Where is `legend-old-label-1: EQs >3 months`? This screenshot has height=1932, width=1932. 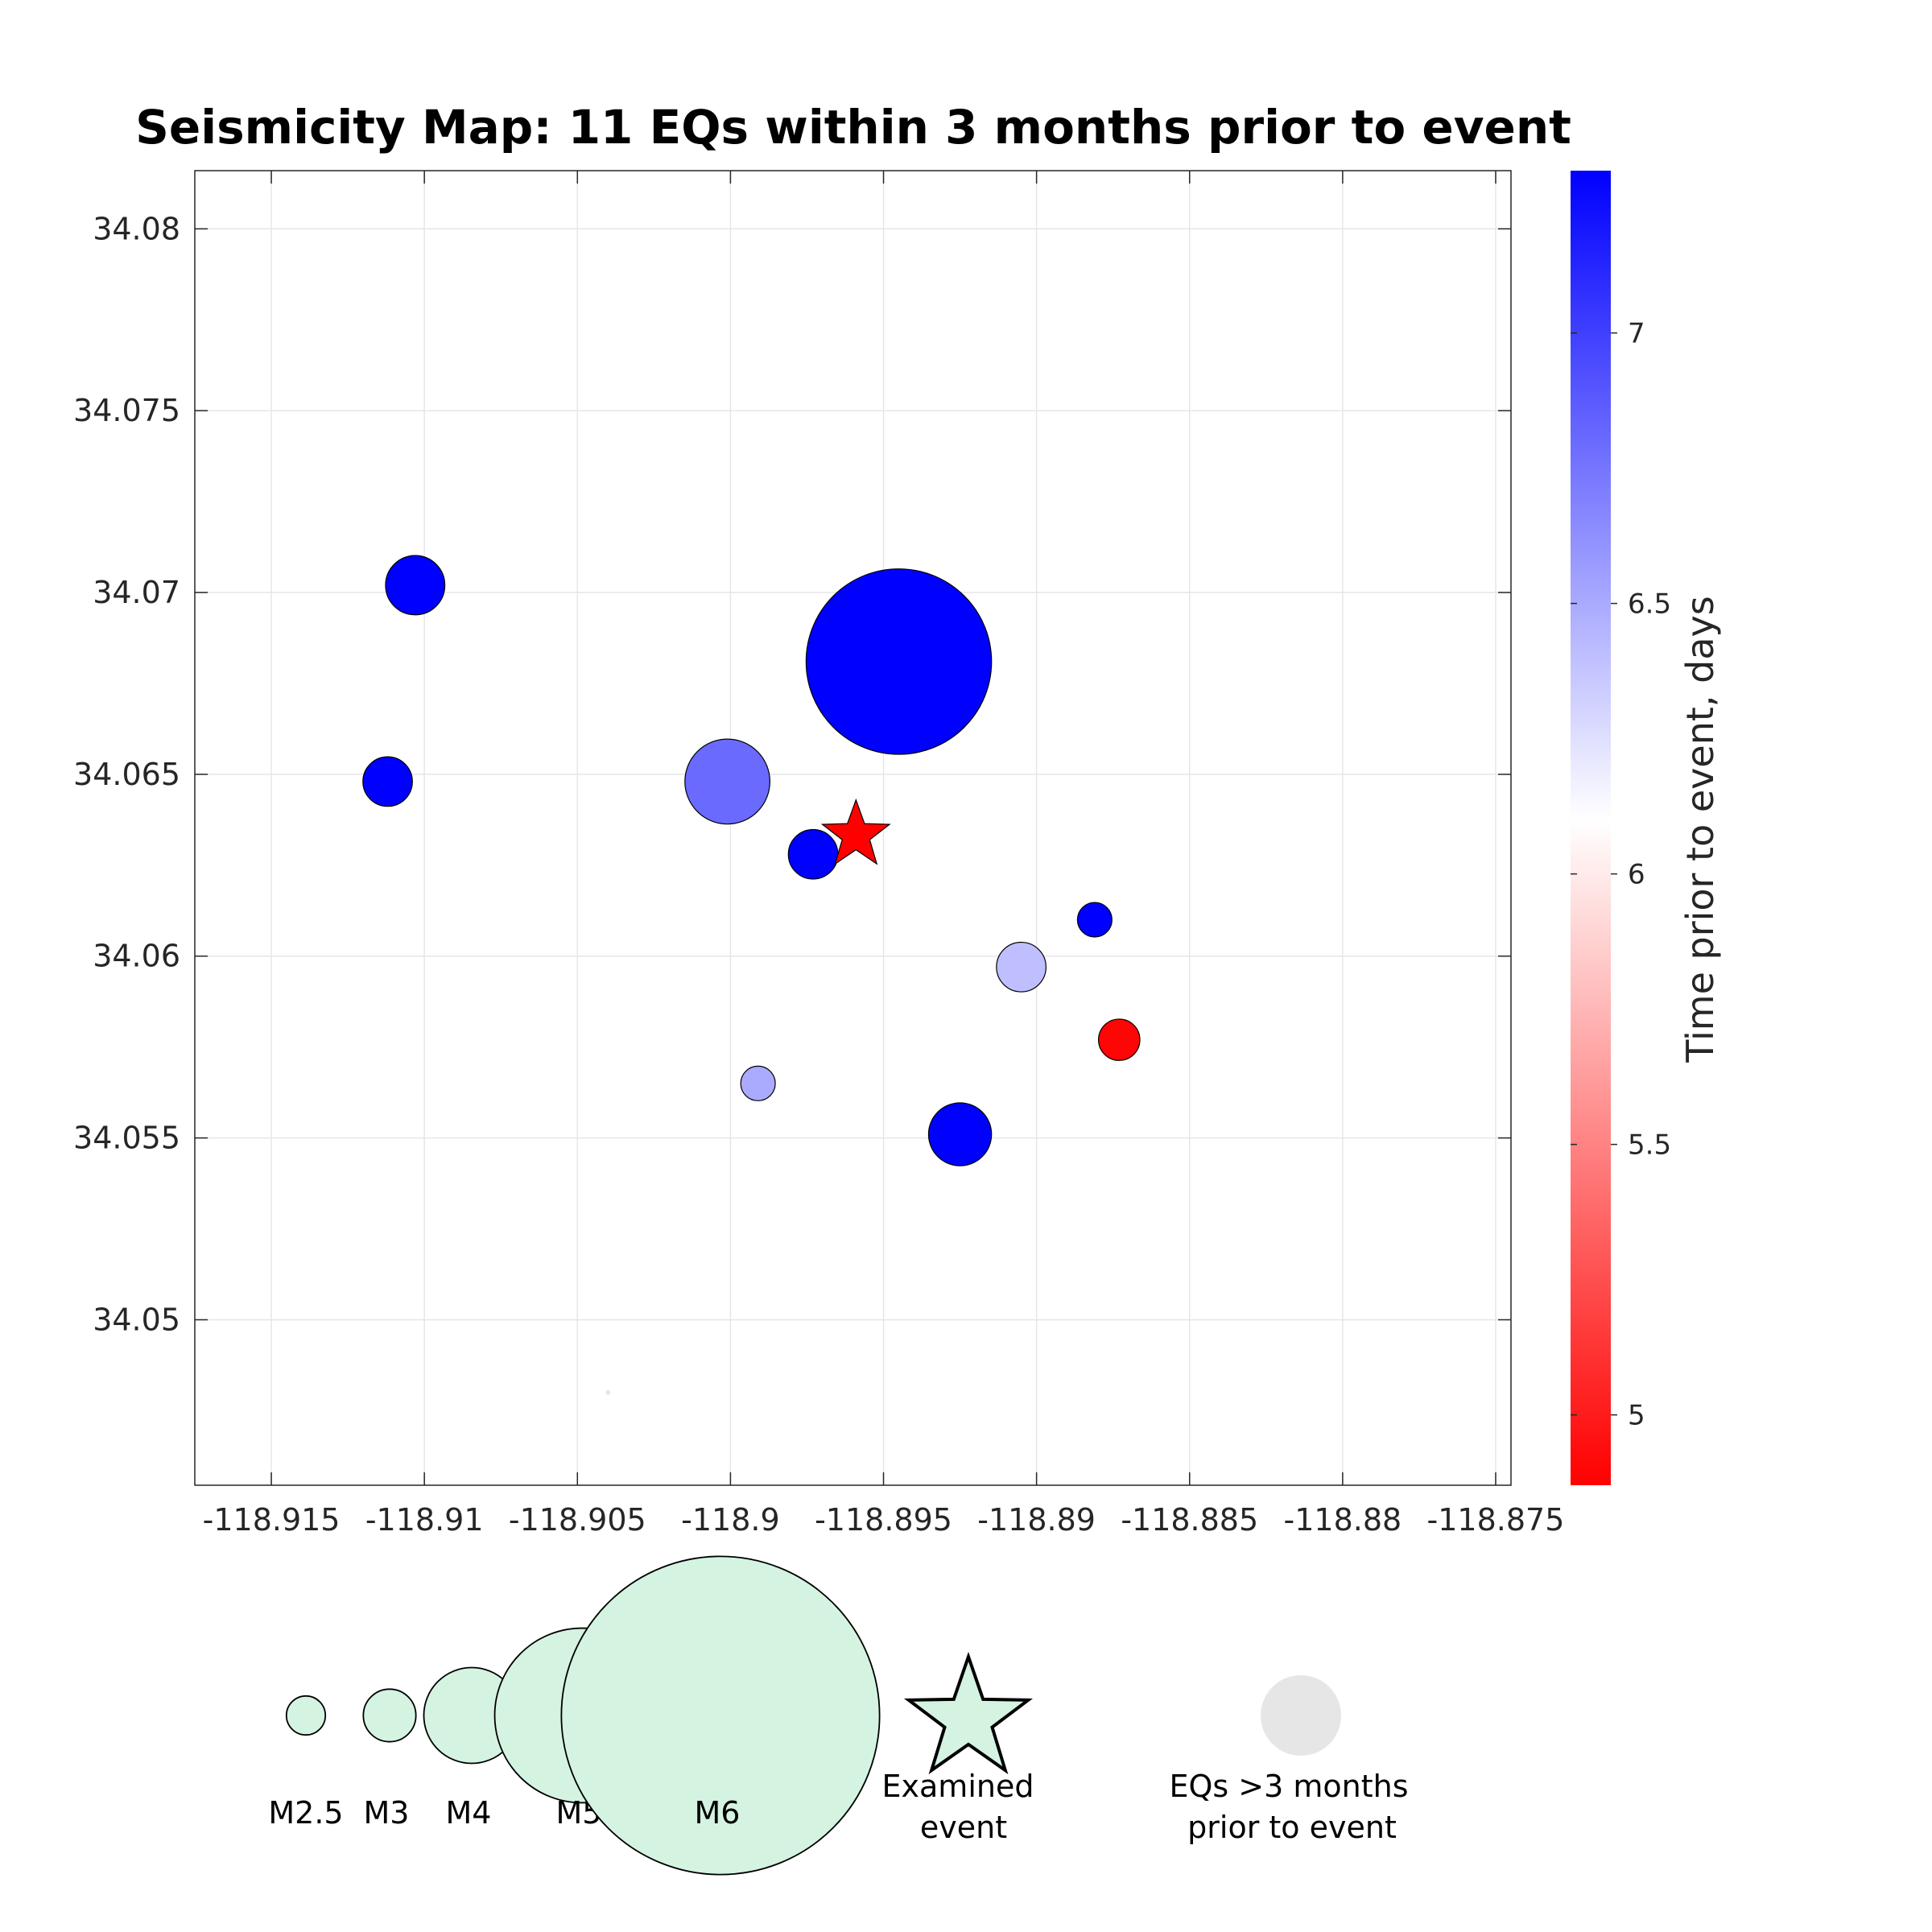 legend-old-label-1: EQs >3 months is located at coordinates (1288, 1786).